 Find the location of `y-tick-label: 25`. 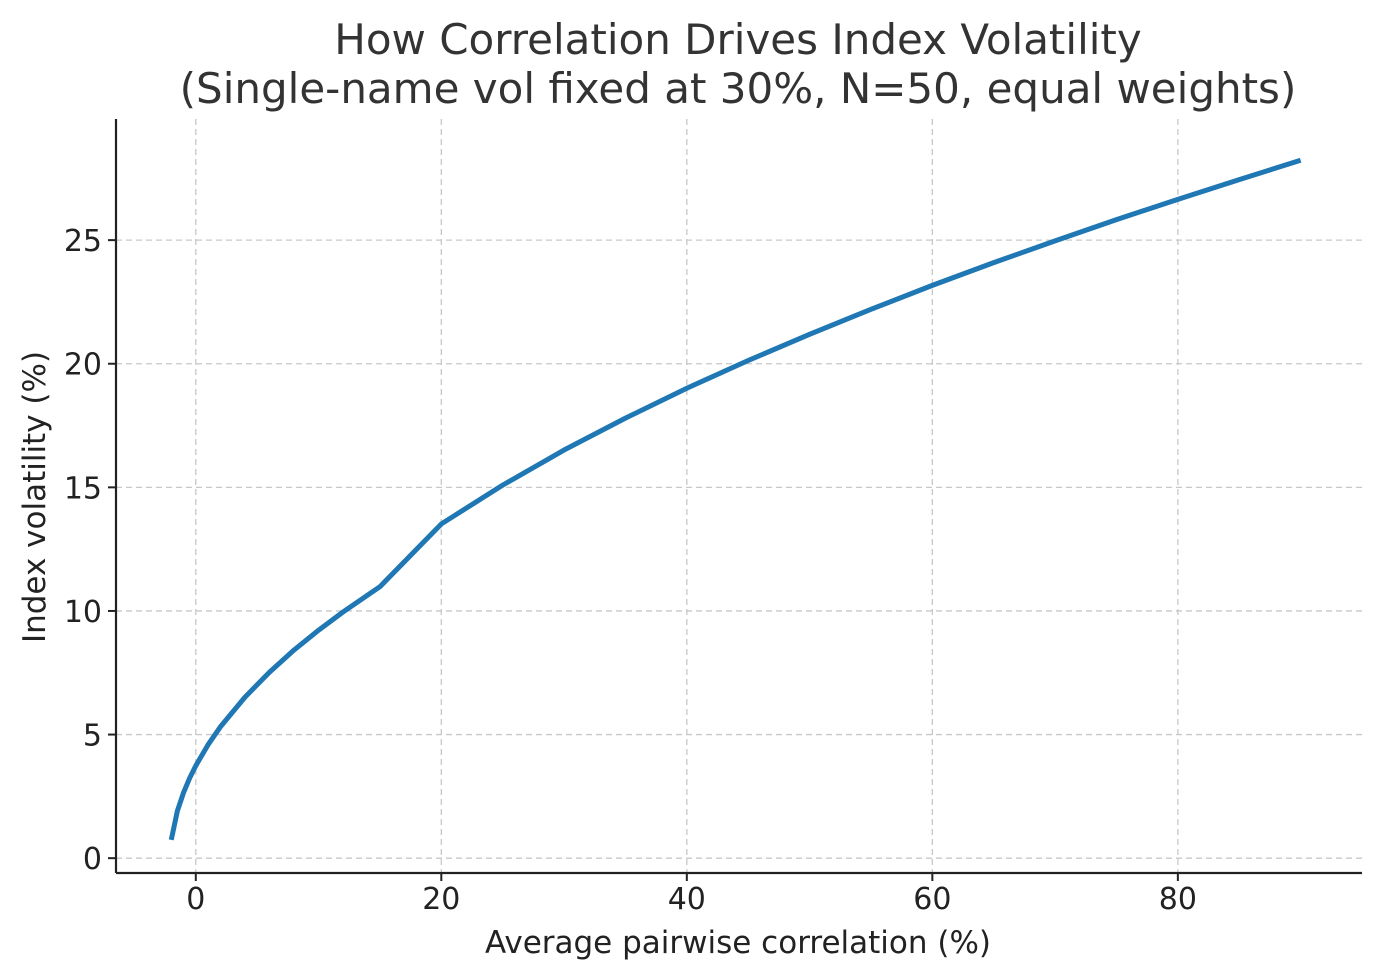

y-tick-label: 25 is located at coordinates (83, 241).